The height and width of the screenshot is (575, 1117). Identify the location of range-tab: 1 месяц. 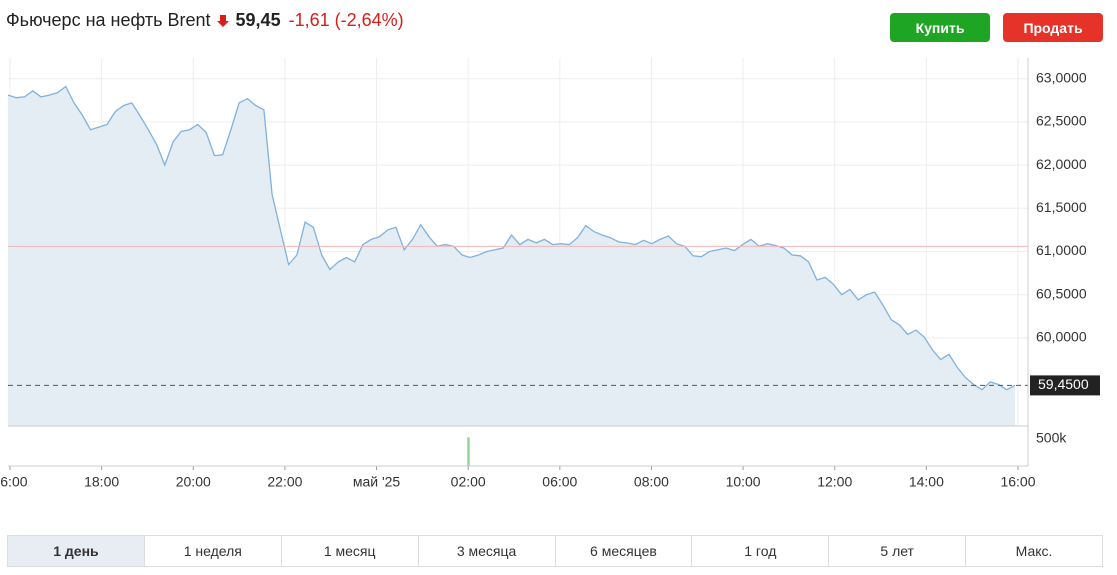
(349, 551).